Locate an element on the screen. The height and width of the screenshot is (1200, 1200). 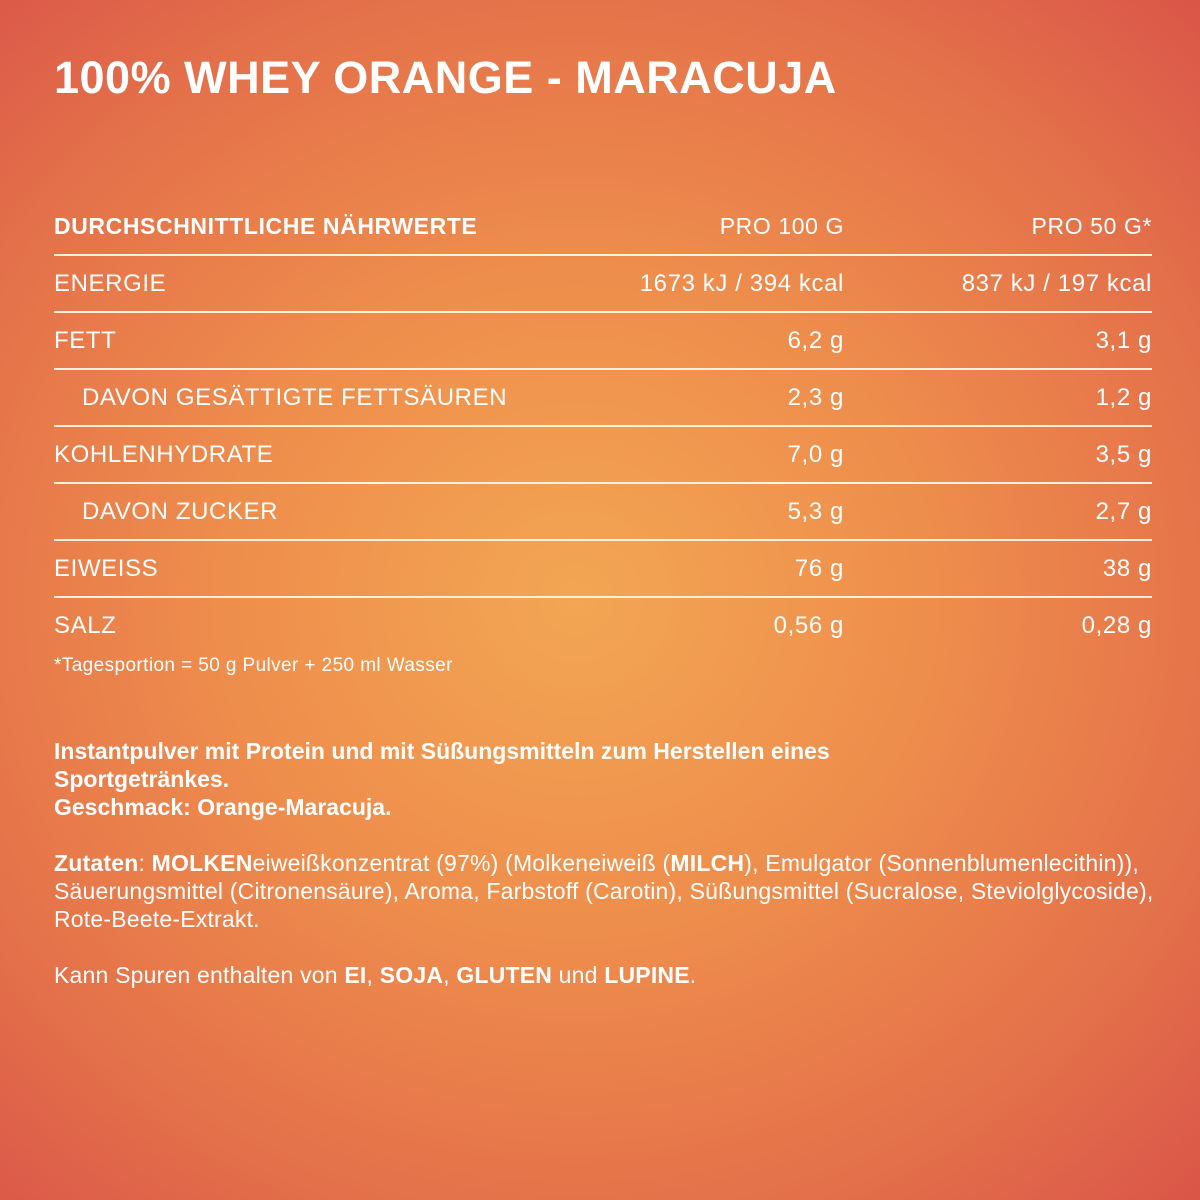
value-per-50g: 2,7 g is located at coordinates (1123, 511).